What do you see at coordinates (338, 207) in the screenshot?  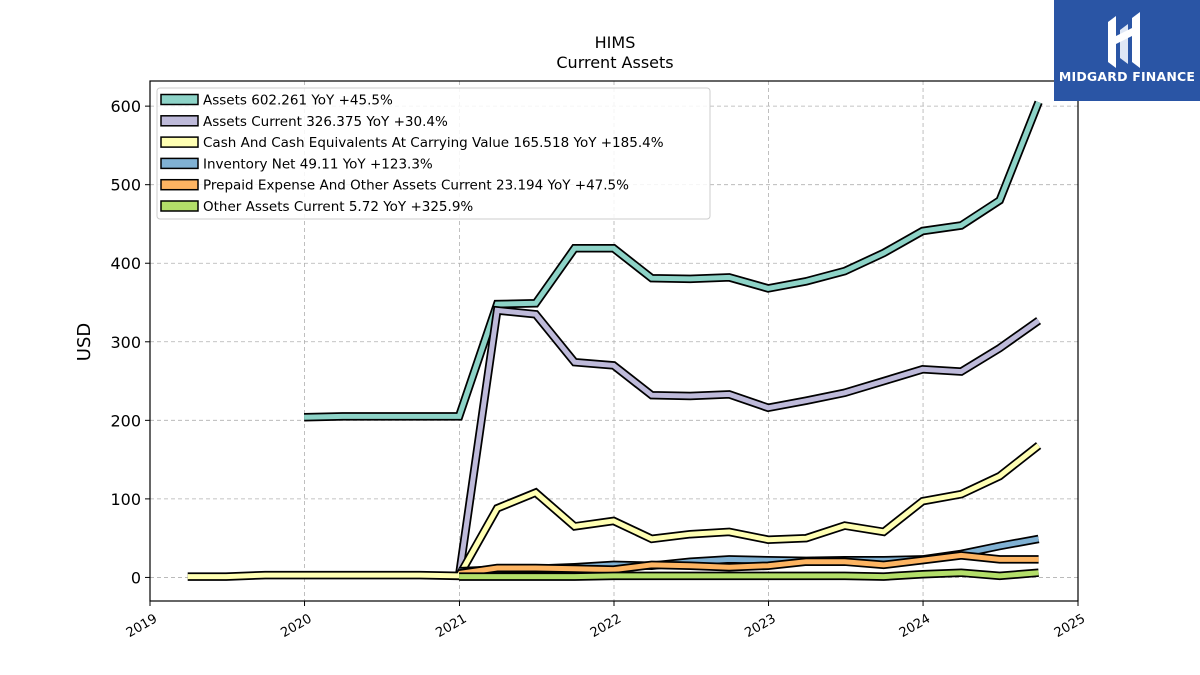 I see `legend-entry: Other Assets Current 5.72 YoY +325.9%` at bounding box center [338, 207].